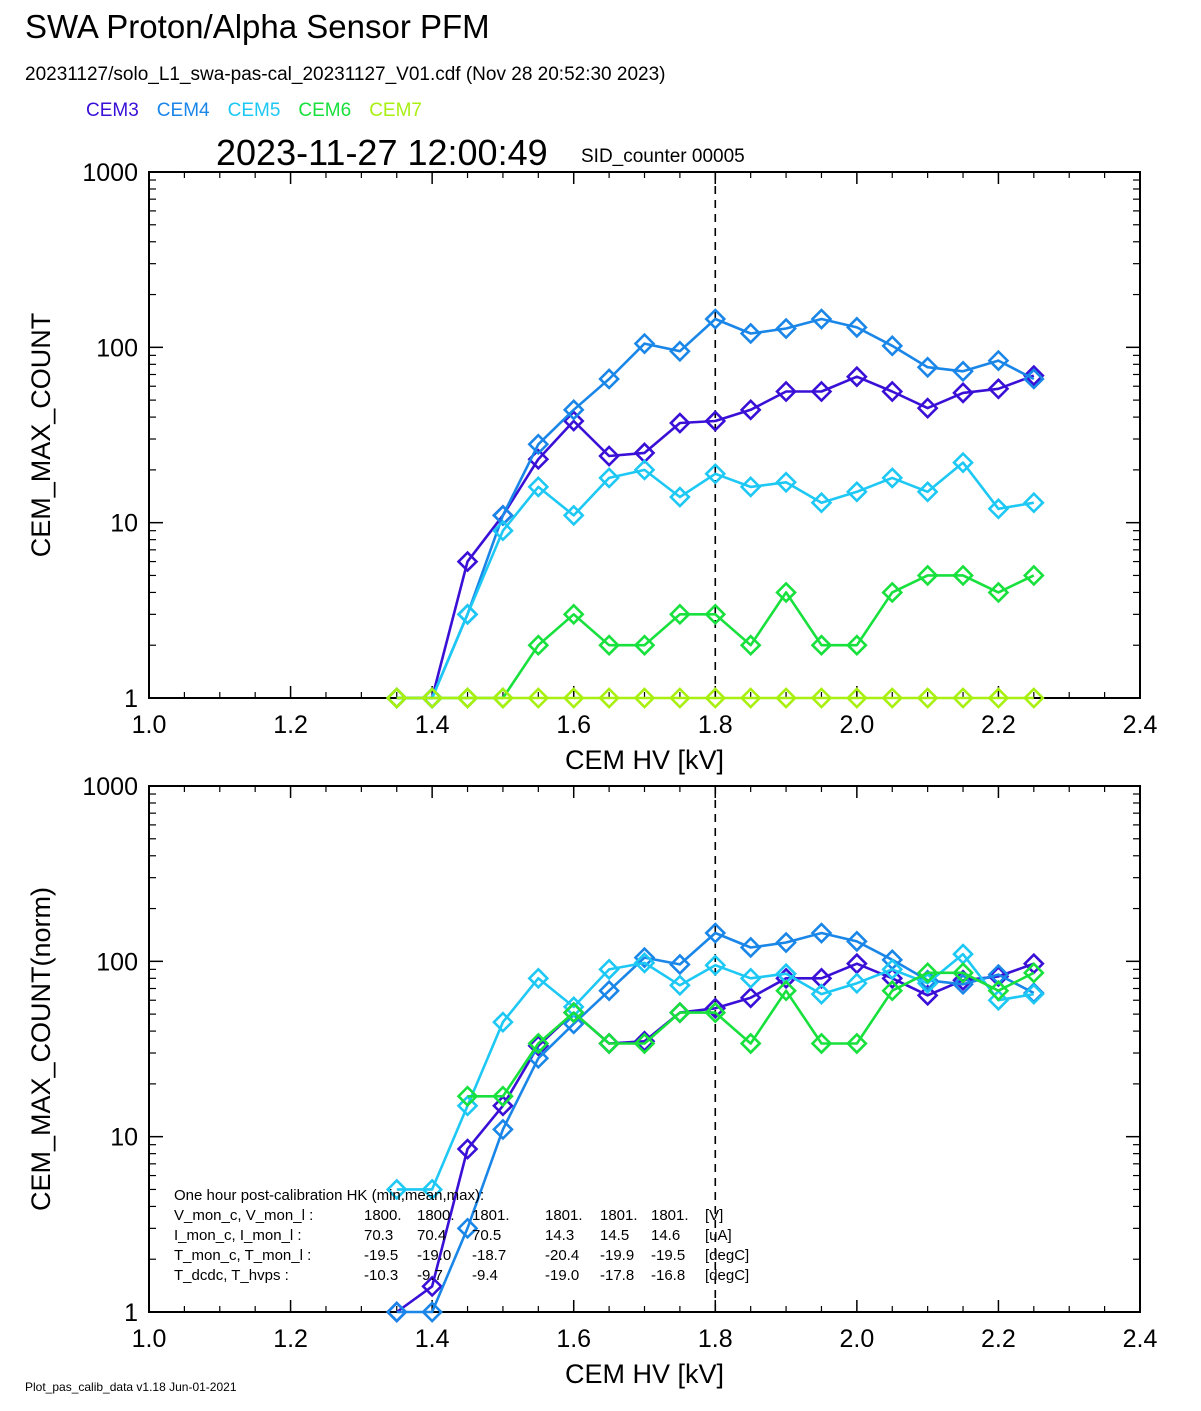 This screenshot has height=1411, width=1201. Describe the element at coordinates (617, 1275) in the screenshot. I see `hk-cell: -17.8` at that location.